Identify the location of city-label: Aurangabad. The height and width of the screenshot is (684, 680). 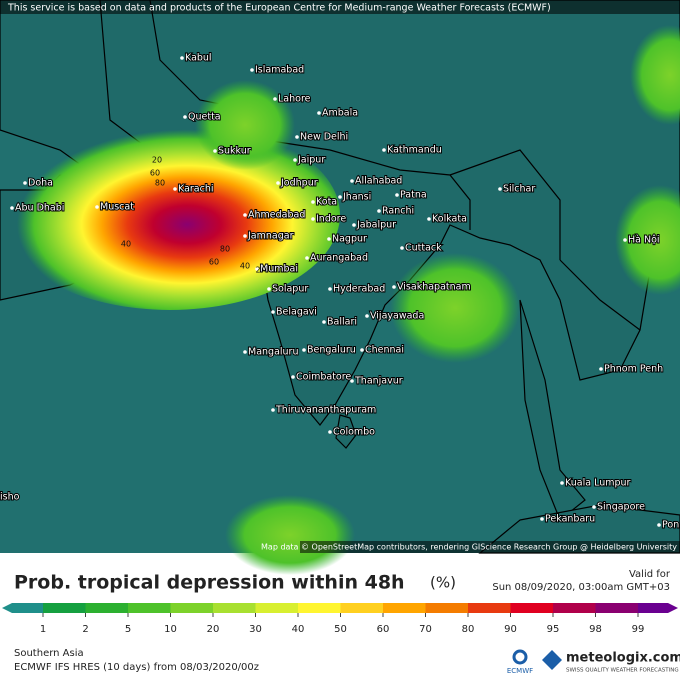
(339, 258).